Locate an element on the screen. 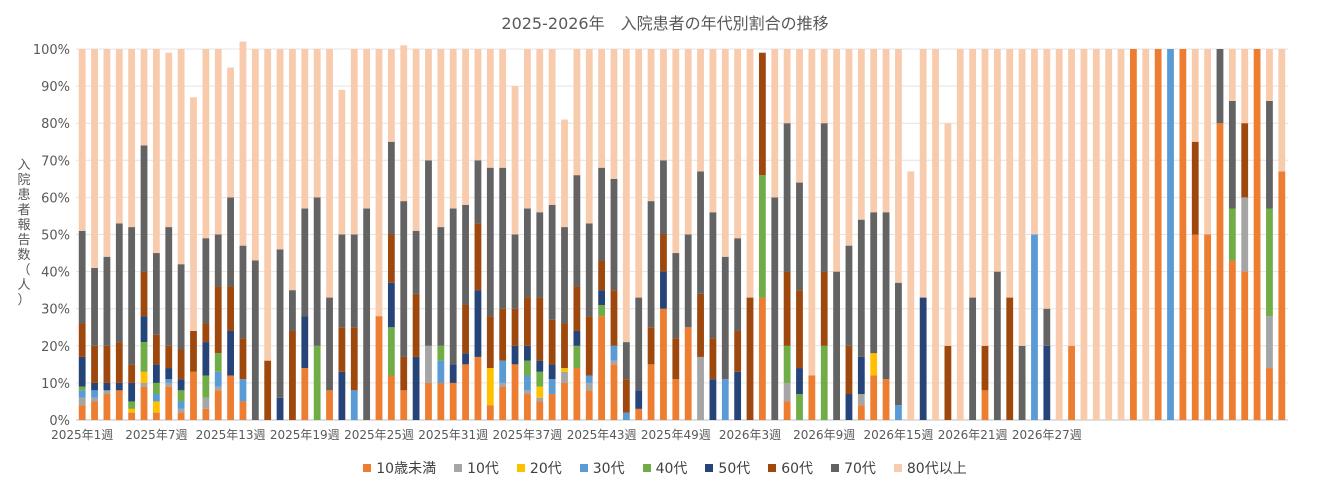  legend-item: 20代 is located at coordinates (539, 468).